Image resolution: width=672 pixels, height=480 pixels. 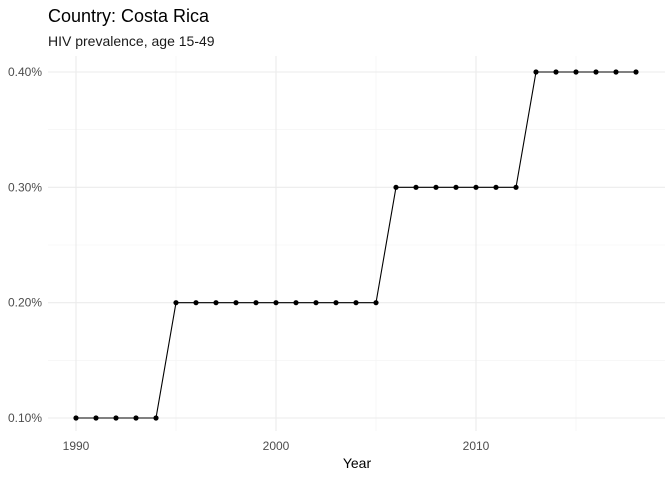 I want to click on chart-title: Country: Costa Rica, so click(x=129, y=16).